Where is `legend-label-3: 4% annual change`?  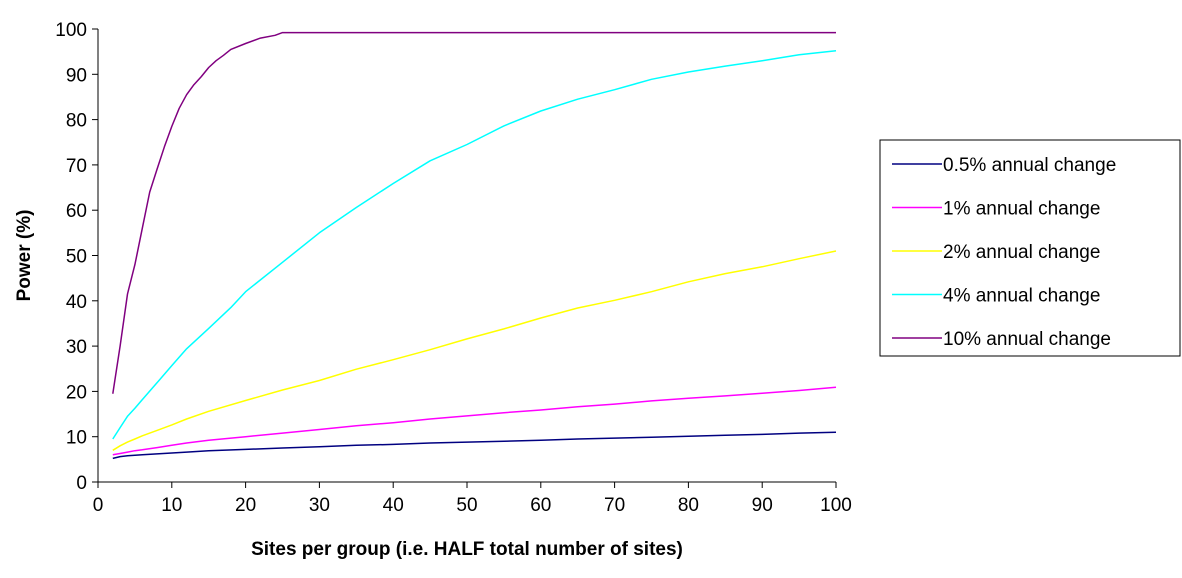 legend-label-3: 4% annual change is located at coordinates (1021, 296).